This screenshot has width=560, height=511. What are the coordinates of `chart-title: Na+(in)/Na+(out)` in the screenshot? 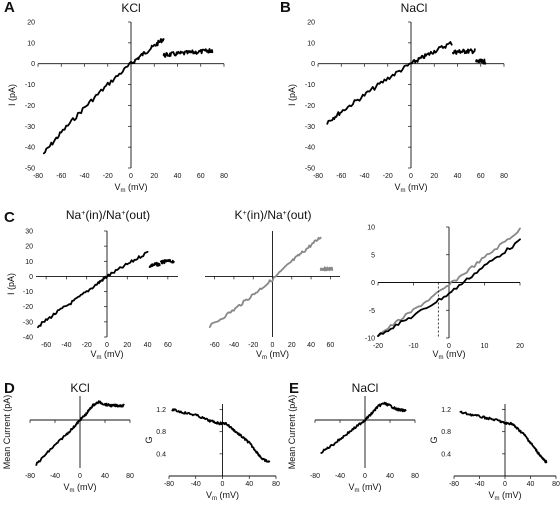 It's located at (108, 215).